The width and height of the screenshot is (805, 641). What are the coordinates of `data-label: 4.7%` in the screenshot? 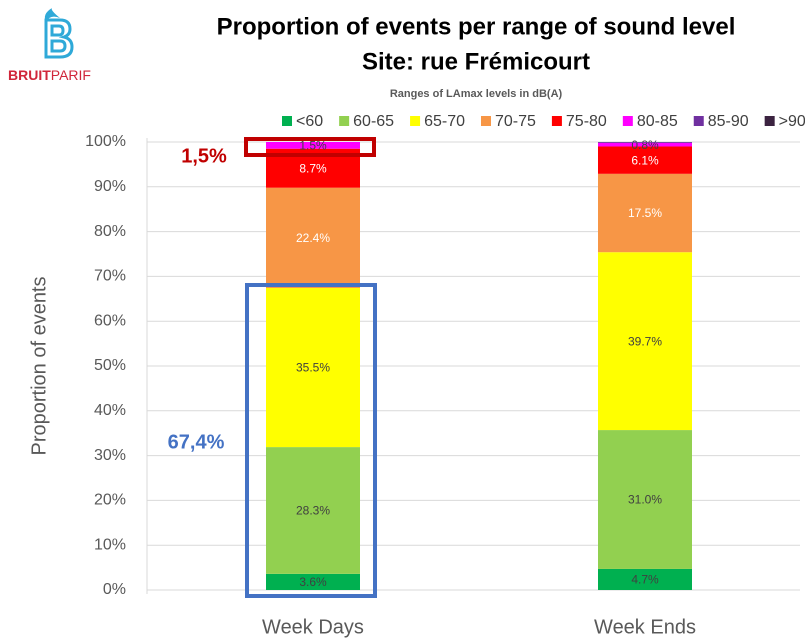 It's located at (645, 580).